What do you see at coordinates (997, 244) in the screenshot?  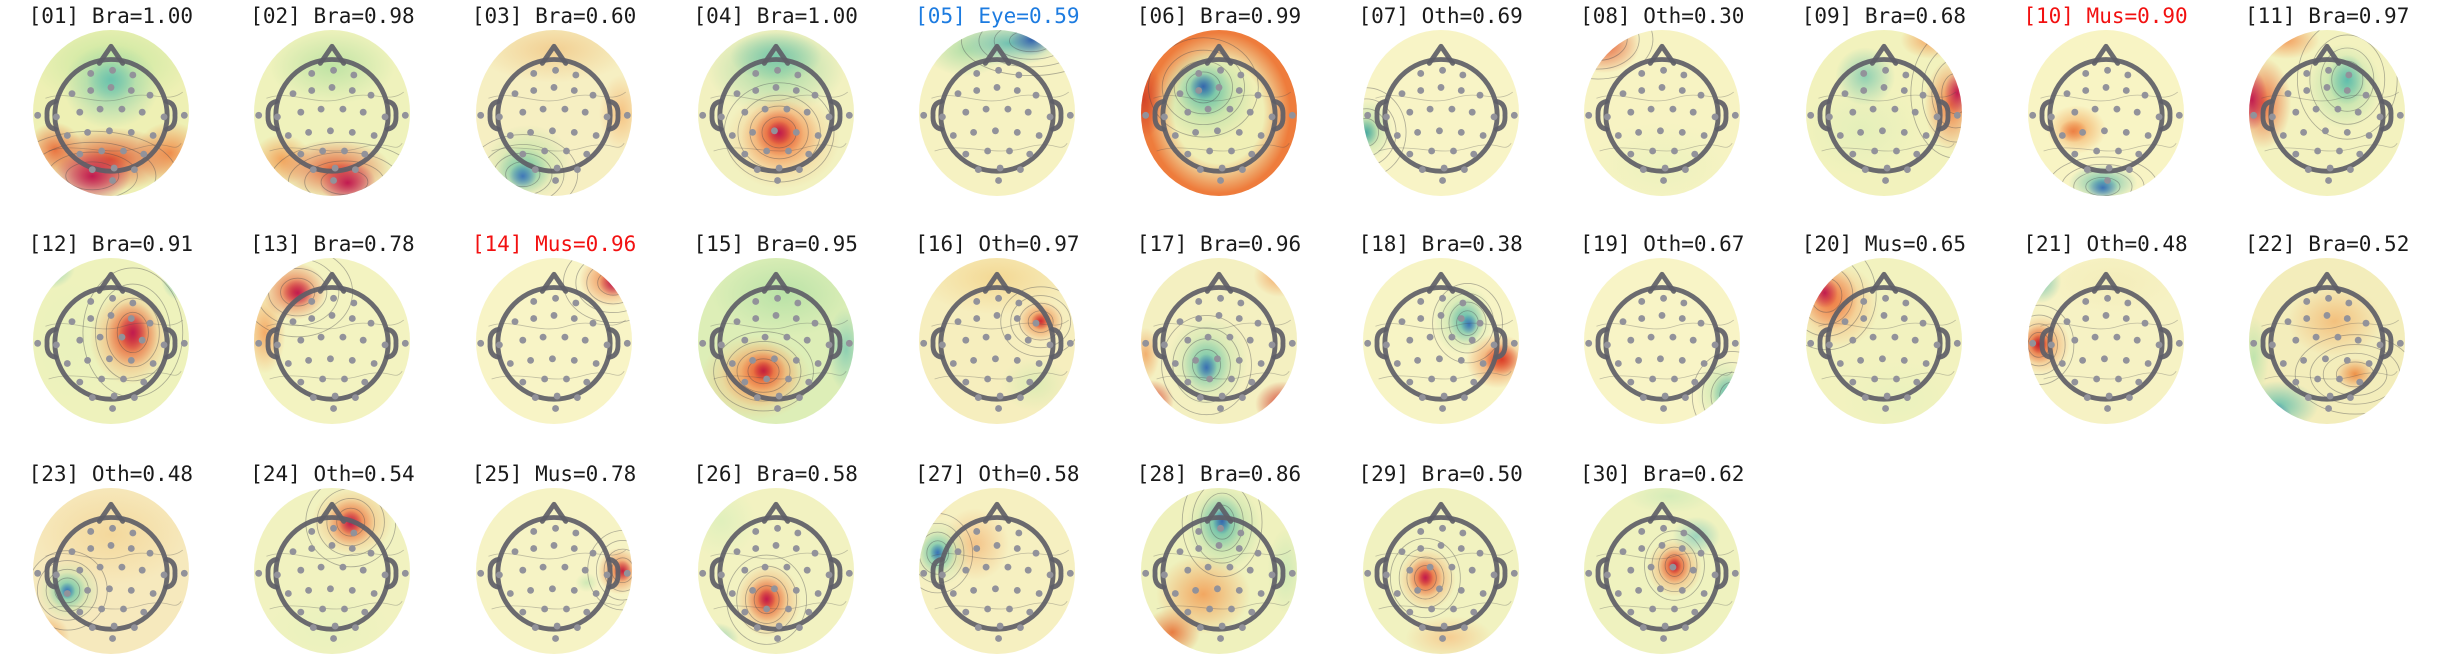 I see `component-title: [16] Oth=0.97` at bounding box center [997, 244].